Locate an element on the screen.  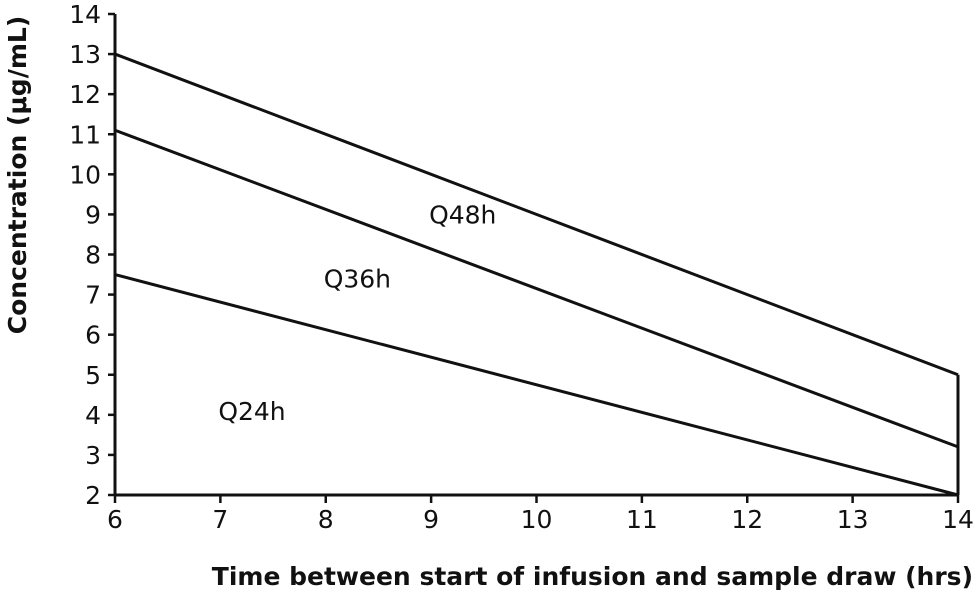
y-tick-label: 8 is located at coordinates (93, 255).